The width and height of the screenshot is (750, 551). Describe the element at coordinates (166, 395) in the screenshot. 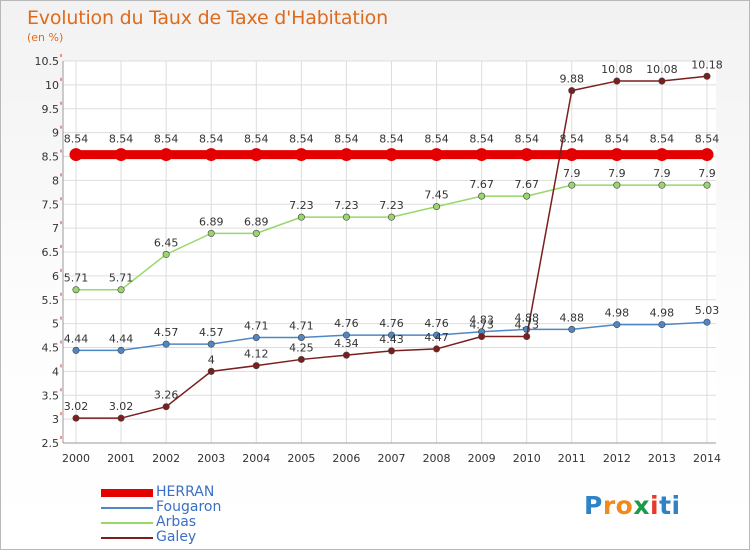

I see `data-label-galey: 3.26` at that location.